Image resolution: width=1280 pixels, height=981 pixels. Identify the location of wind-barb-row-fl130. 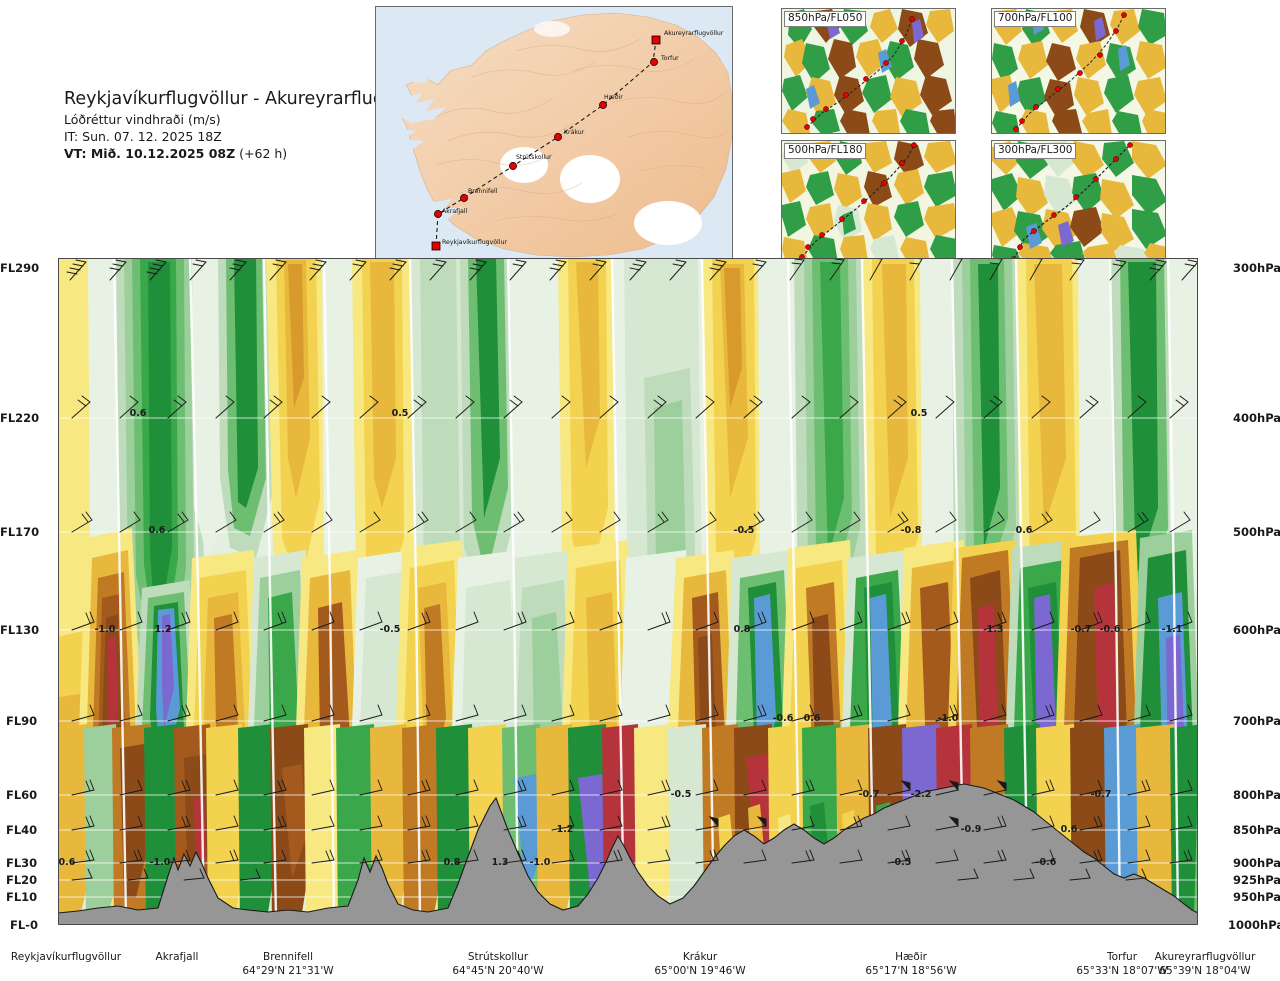
(632, 621).